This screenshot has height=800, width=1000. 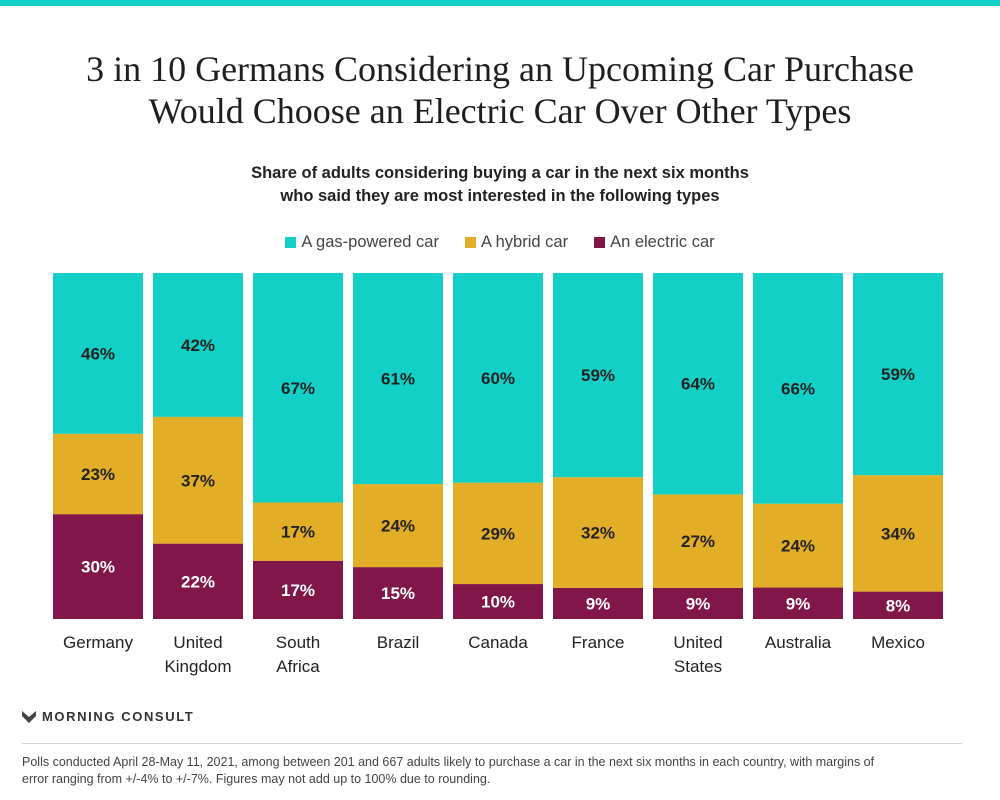 I want to click on brand-logo: MORNING CONSULT, so click(x=108, y=716).